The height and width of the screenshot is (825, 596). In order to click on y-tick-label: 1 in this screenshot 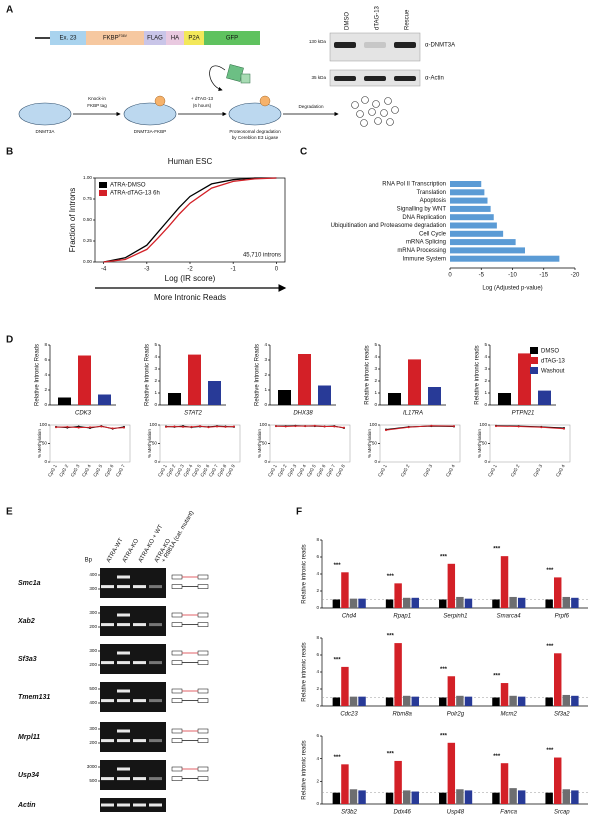, I will do `click(485, 392)`.